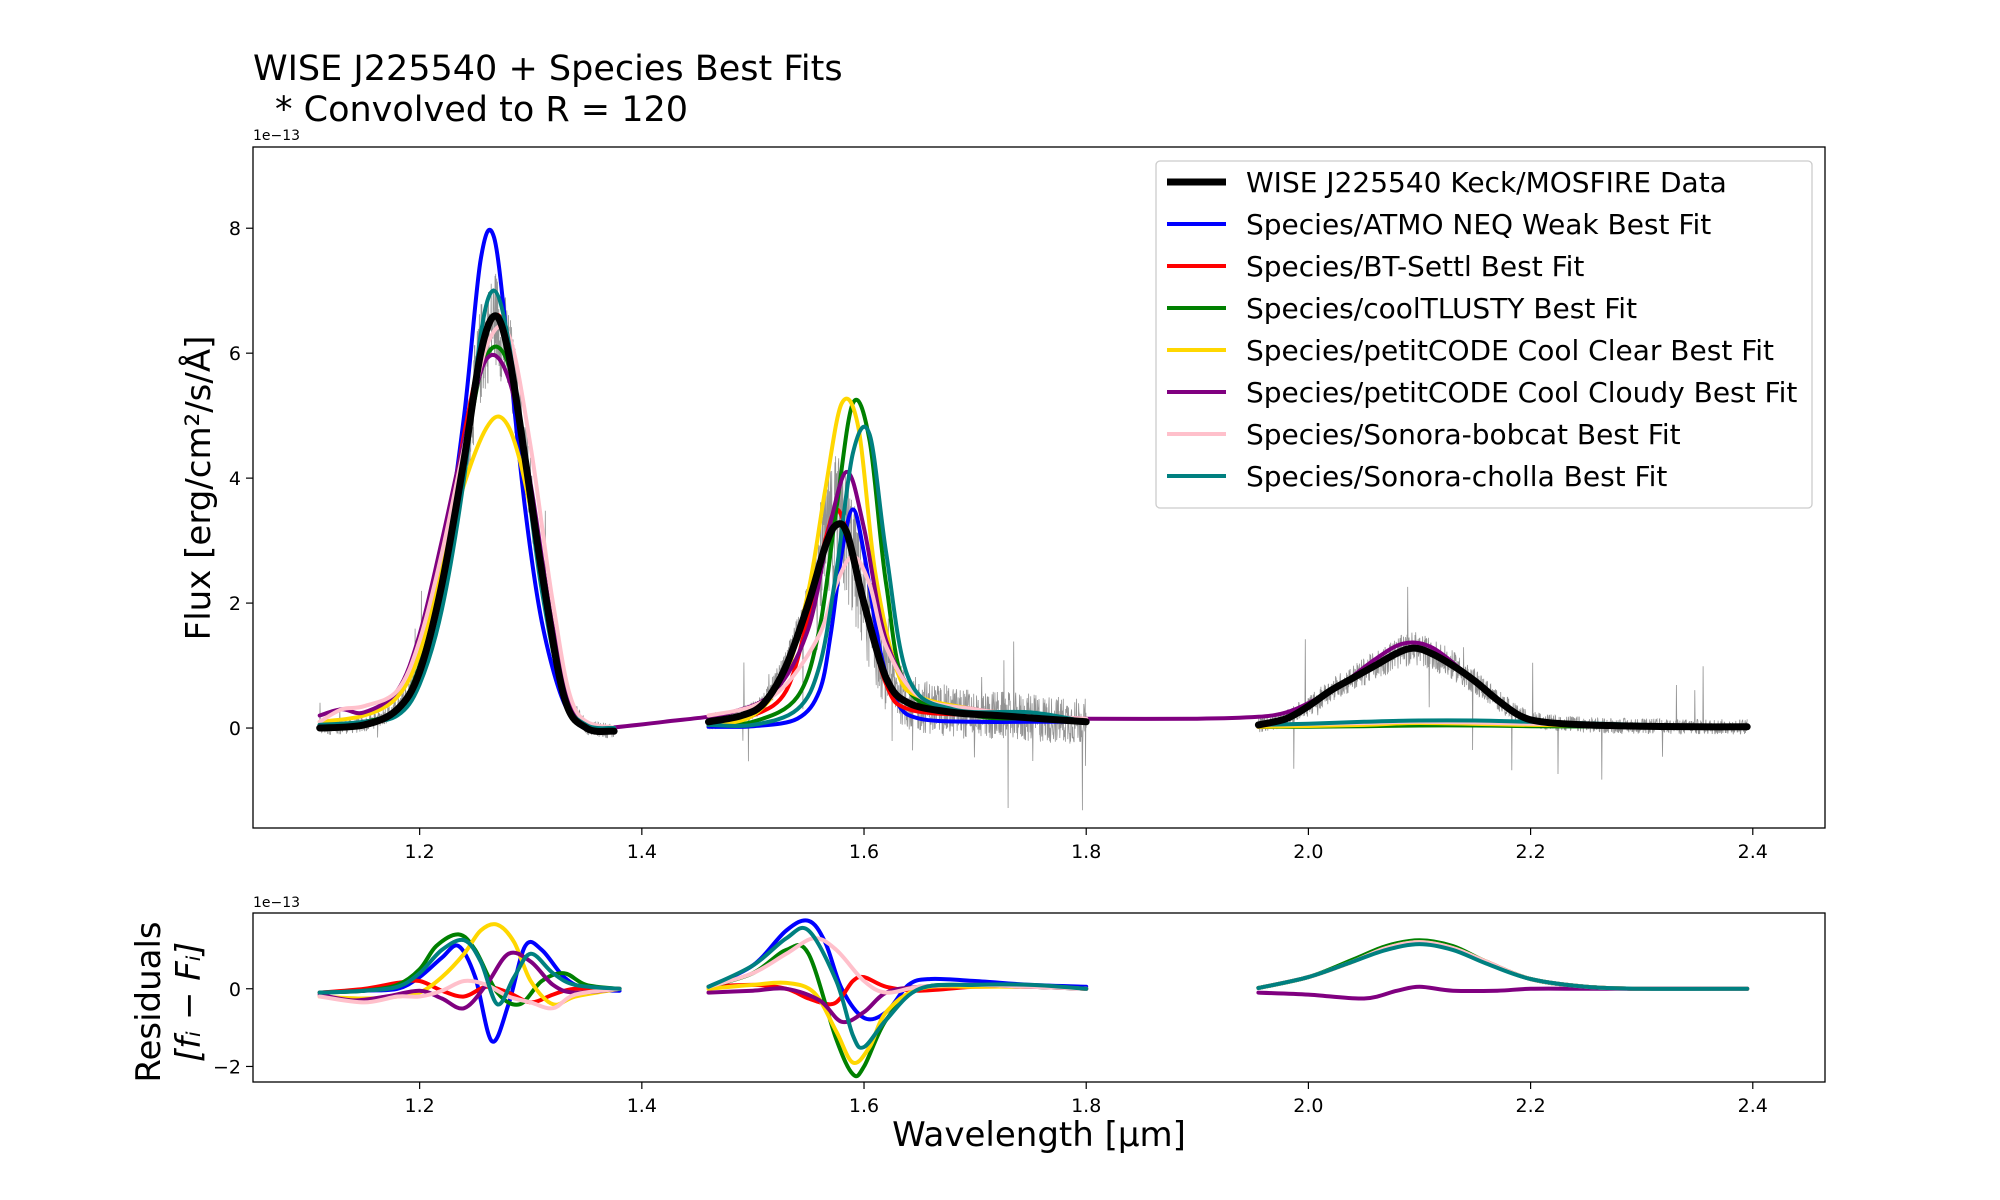  I want to click on residuals-y-axis-label-line1: Residuals, so click(149, 1001).